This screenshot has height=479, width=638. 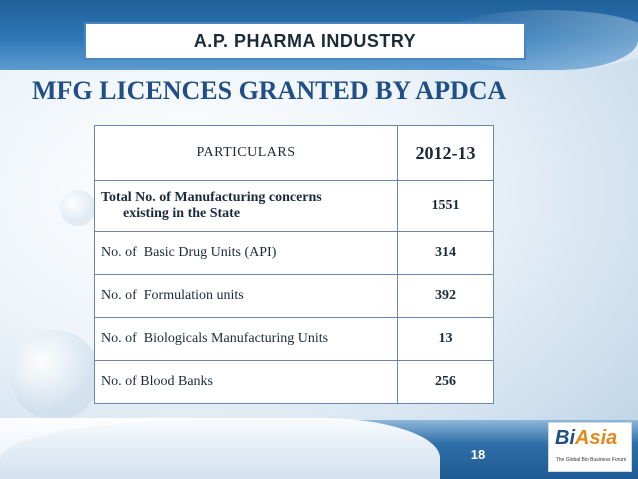 I want to click on header-box: A.P. PHARMA INDUSTRY, so click(x=305, y=41).